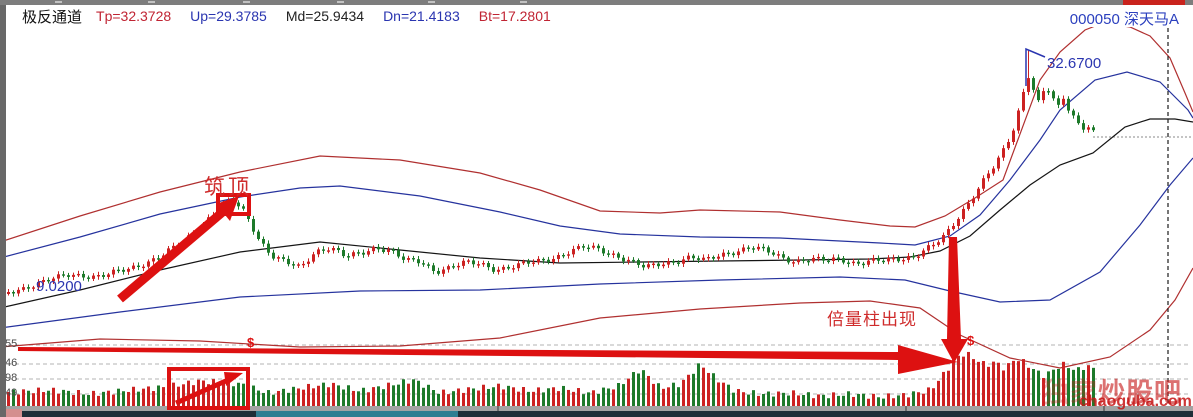 The image size is (1193, 417). Describe the element at coordinates (59, 286) in the screenshot. I see `first-price-label: 9.0200` at that location.